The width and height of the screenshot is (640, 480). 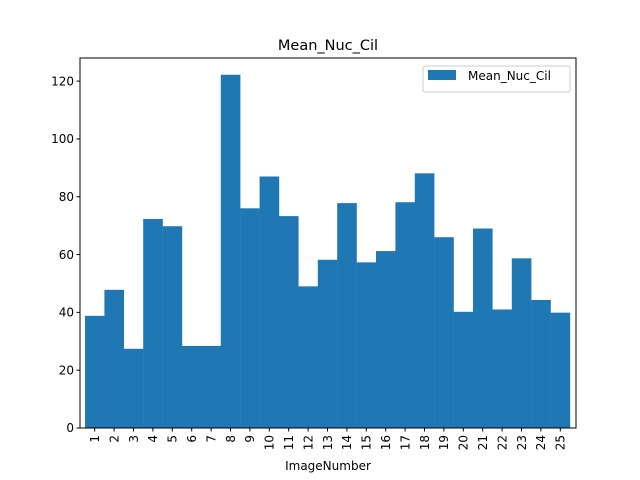 I want to click on y-axis: 0 20 40 60 80 100 120, so click(x=65, y=254).